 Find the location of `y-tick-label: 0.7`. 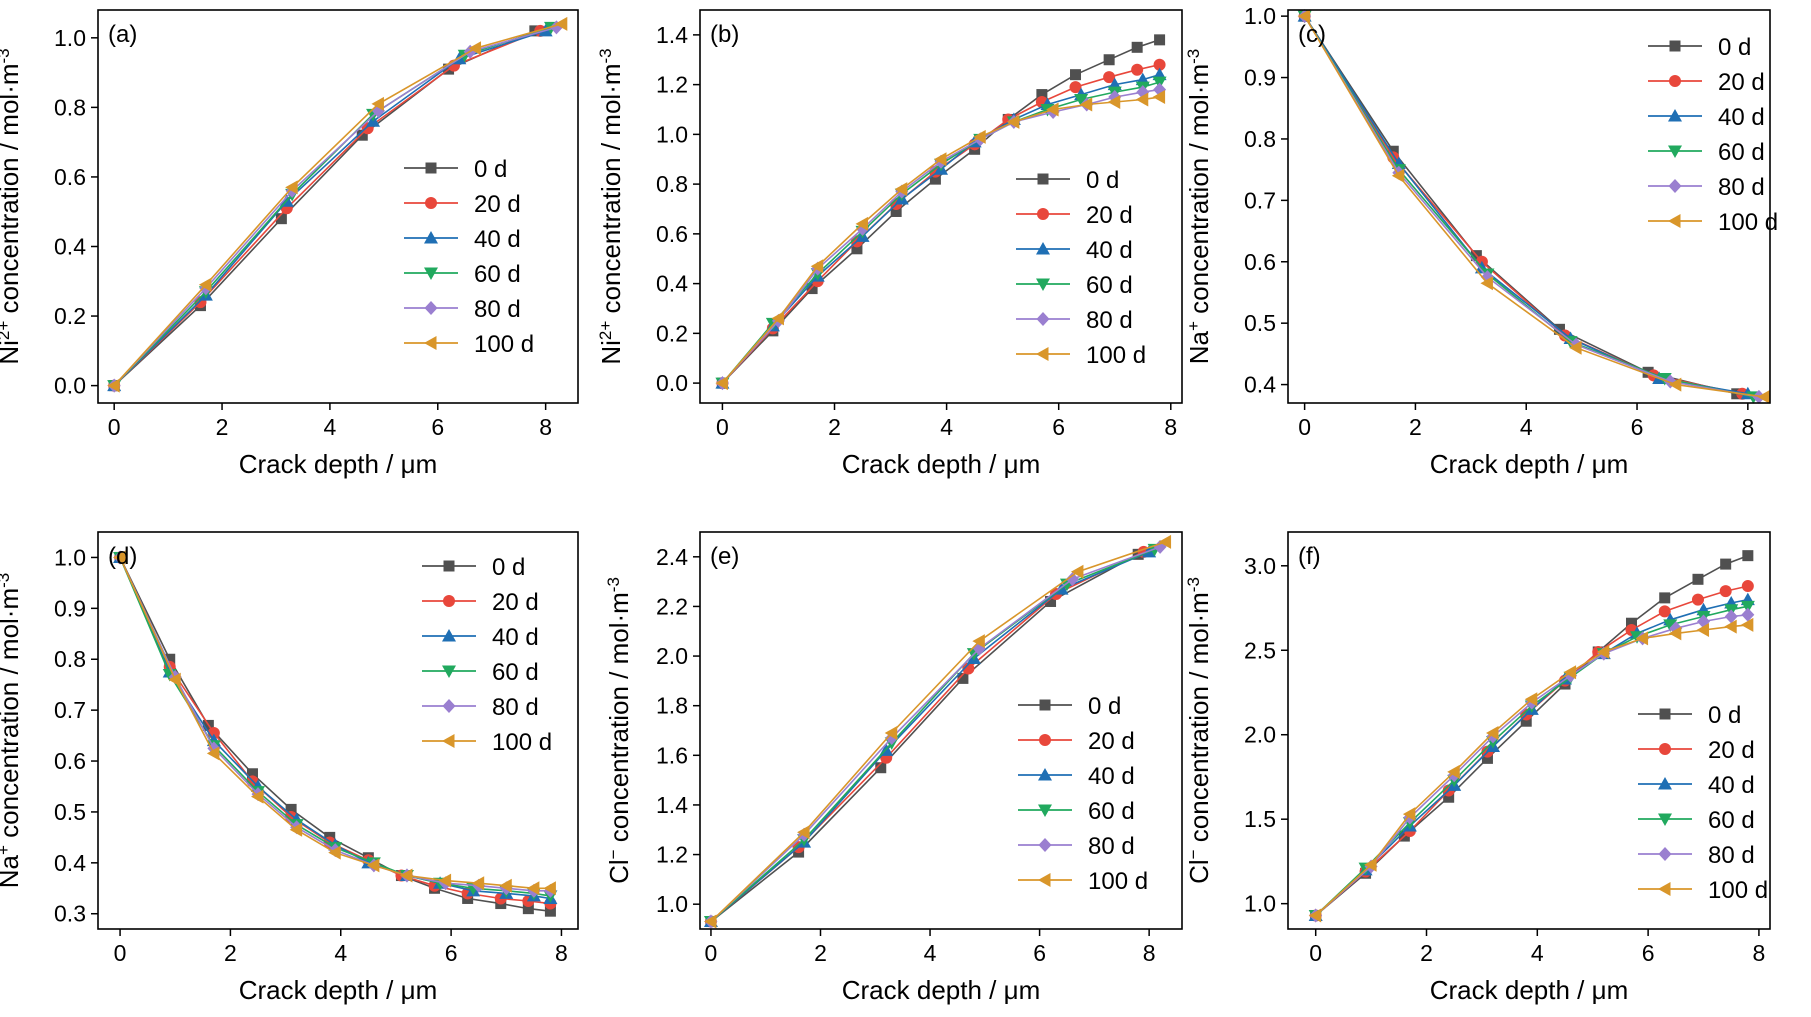

y-tick-label: 0.7 is located at coordinates (1260, 200).